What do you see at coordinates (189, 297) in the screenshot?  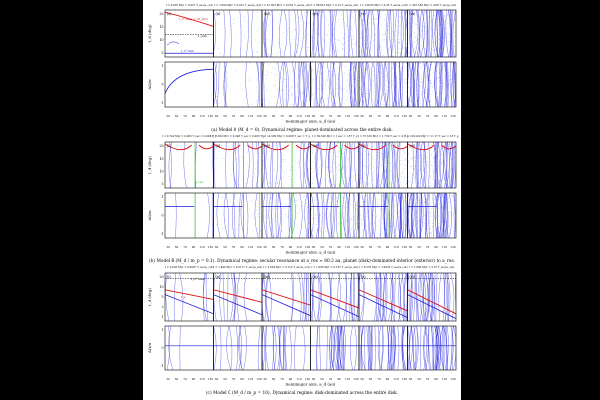 I see `panel-top-marks` at bounding box center [189, 297].